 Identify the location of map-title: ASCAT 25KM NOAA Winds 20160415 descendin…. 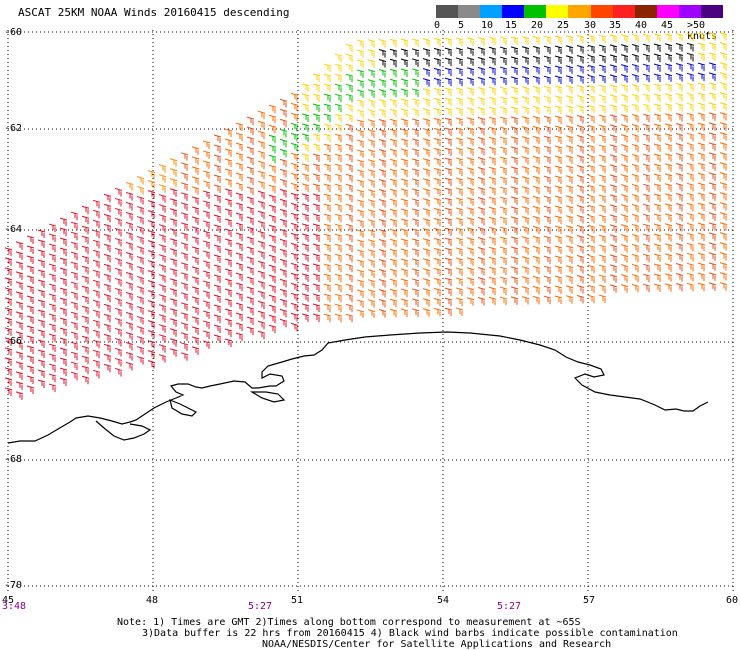
(154, 12).